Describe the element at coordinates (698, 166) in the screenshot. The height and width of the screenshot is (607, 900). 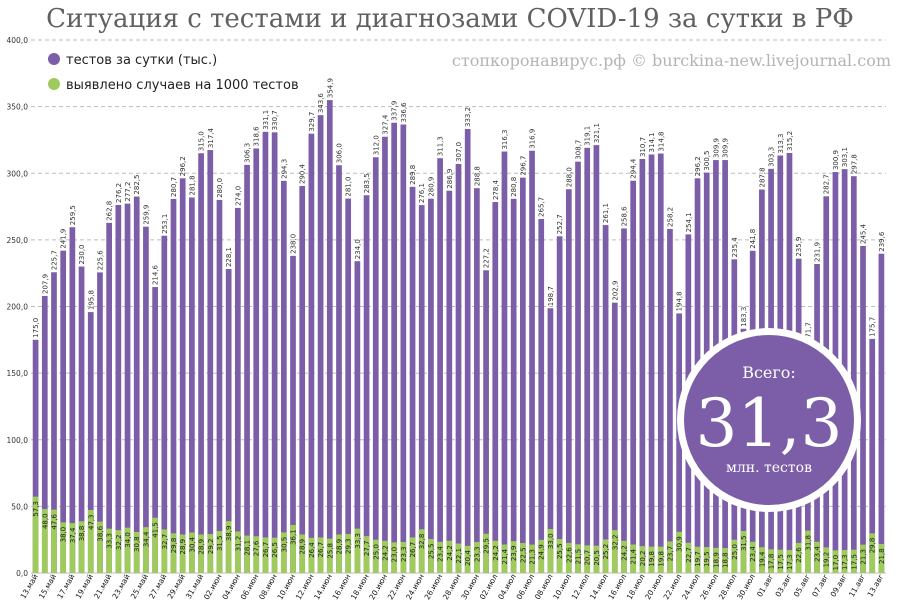
I see `data-label-tests: 296,2` at that location.